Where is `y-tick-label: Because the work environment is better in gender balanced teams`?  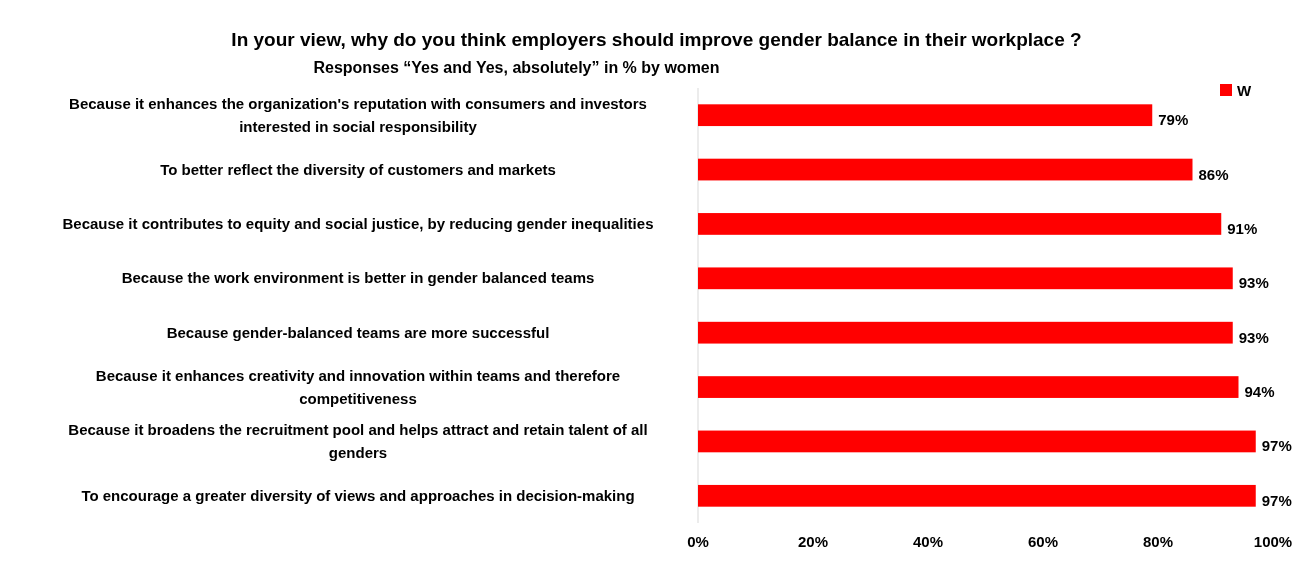 y-tick-label: Because the work environment is better in gender balanced teams is located at coordinates (358, 278).